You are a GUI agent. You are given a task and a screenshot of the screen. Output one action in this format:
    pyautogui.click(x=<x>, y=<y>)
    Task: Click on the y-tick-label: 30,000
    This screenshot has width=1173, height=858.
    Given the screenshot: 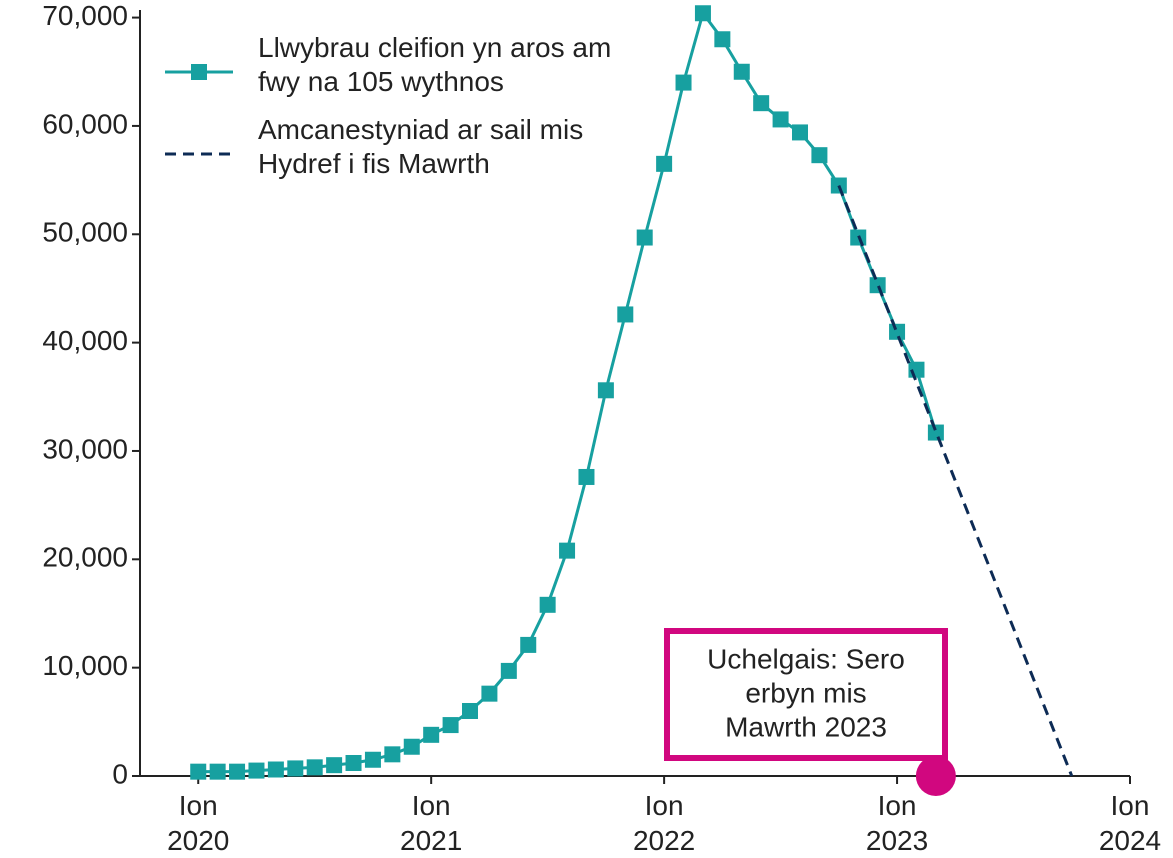 What is the action you would take?
    pyautogui.click(x=85, y=448)
    